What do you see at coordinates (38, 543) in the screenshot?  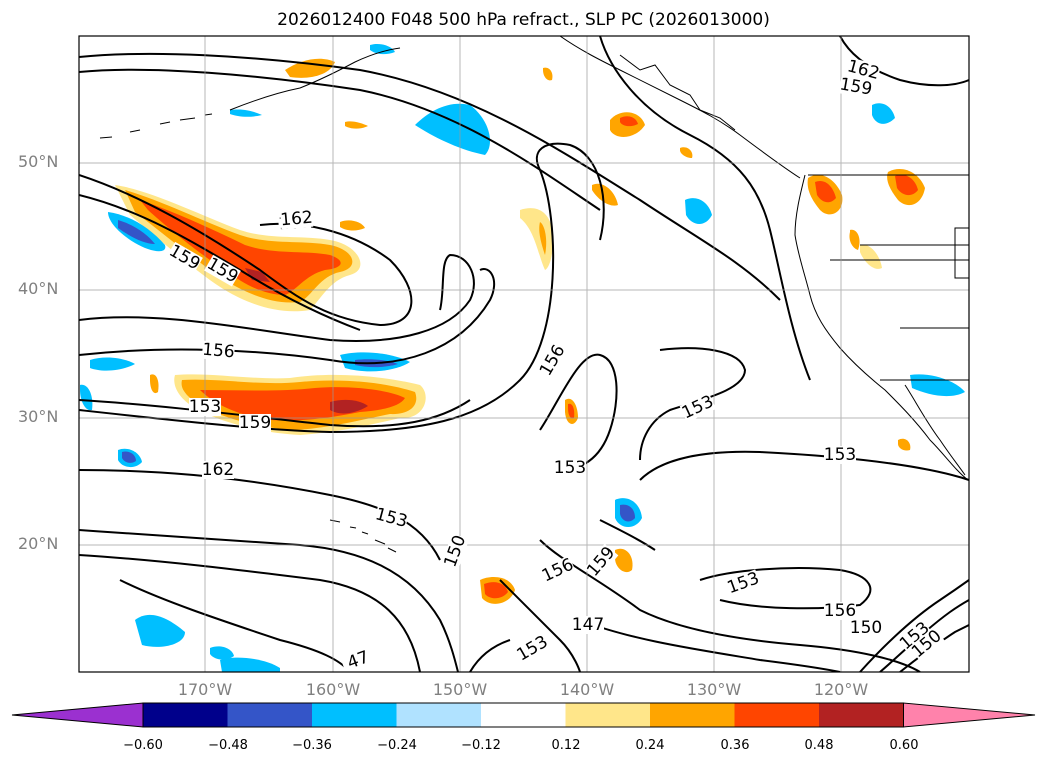 I see `lat-tick-label: 20°N` at bounding box center [38, 543].